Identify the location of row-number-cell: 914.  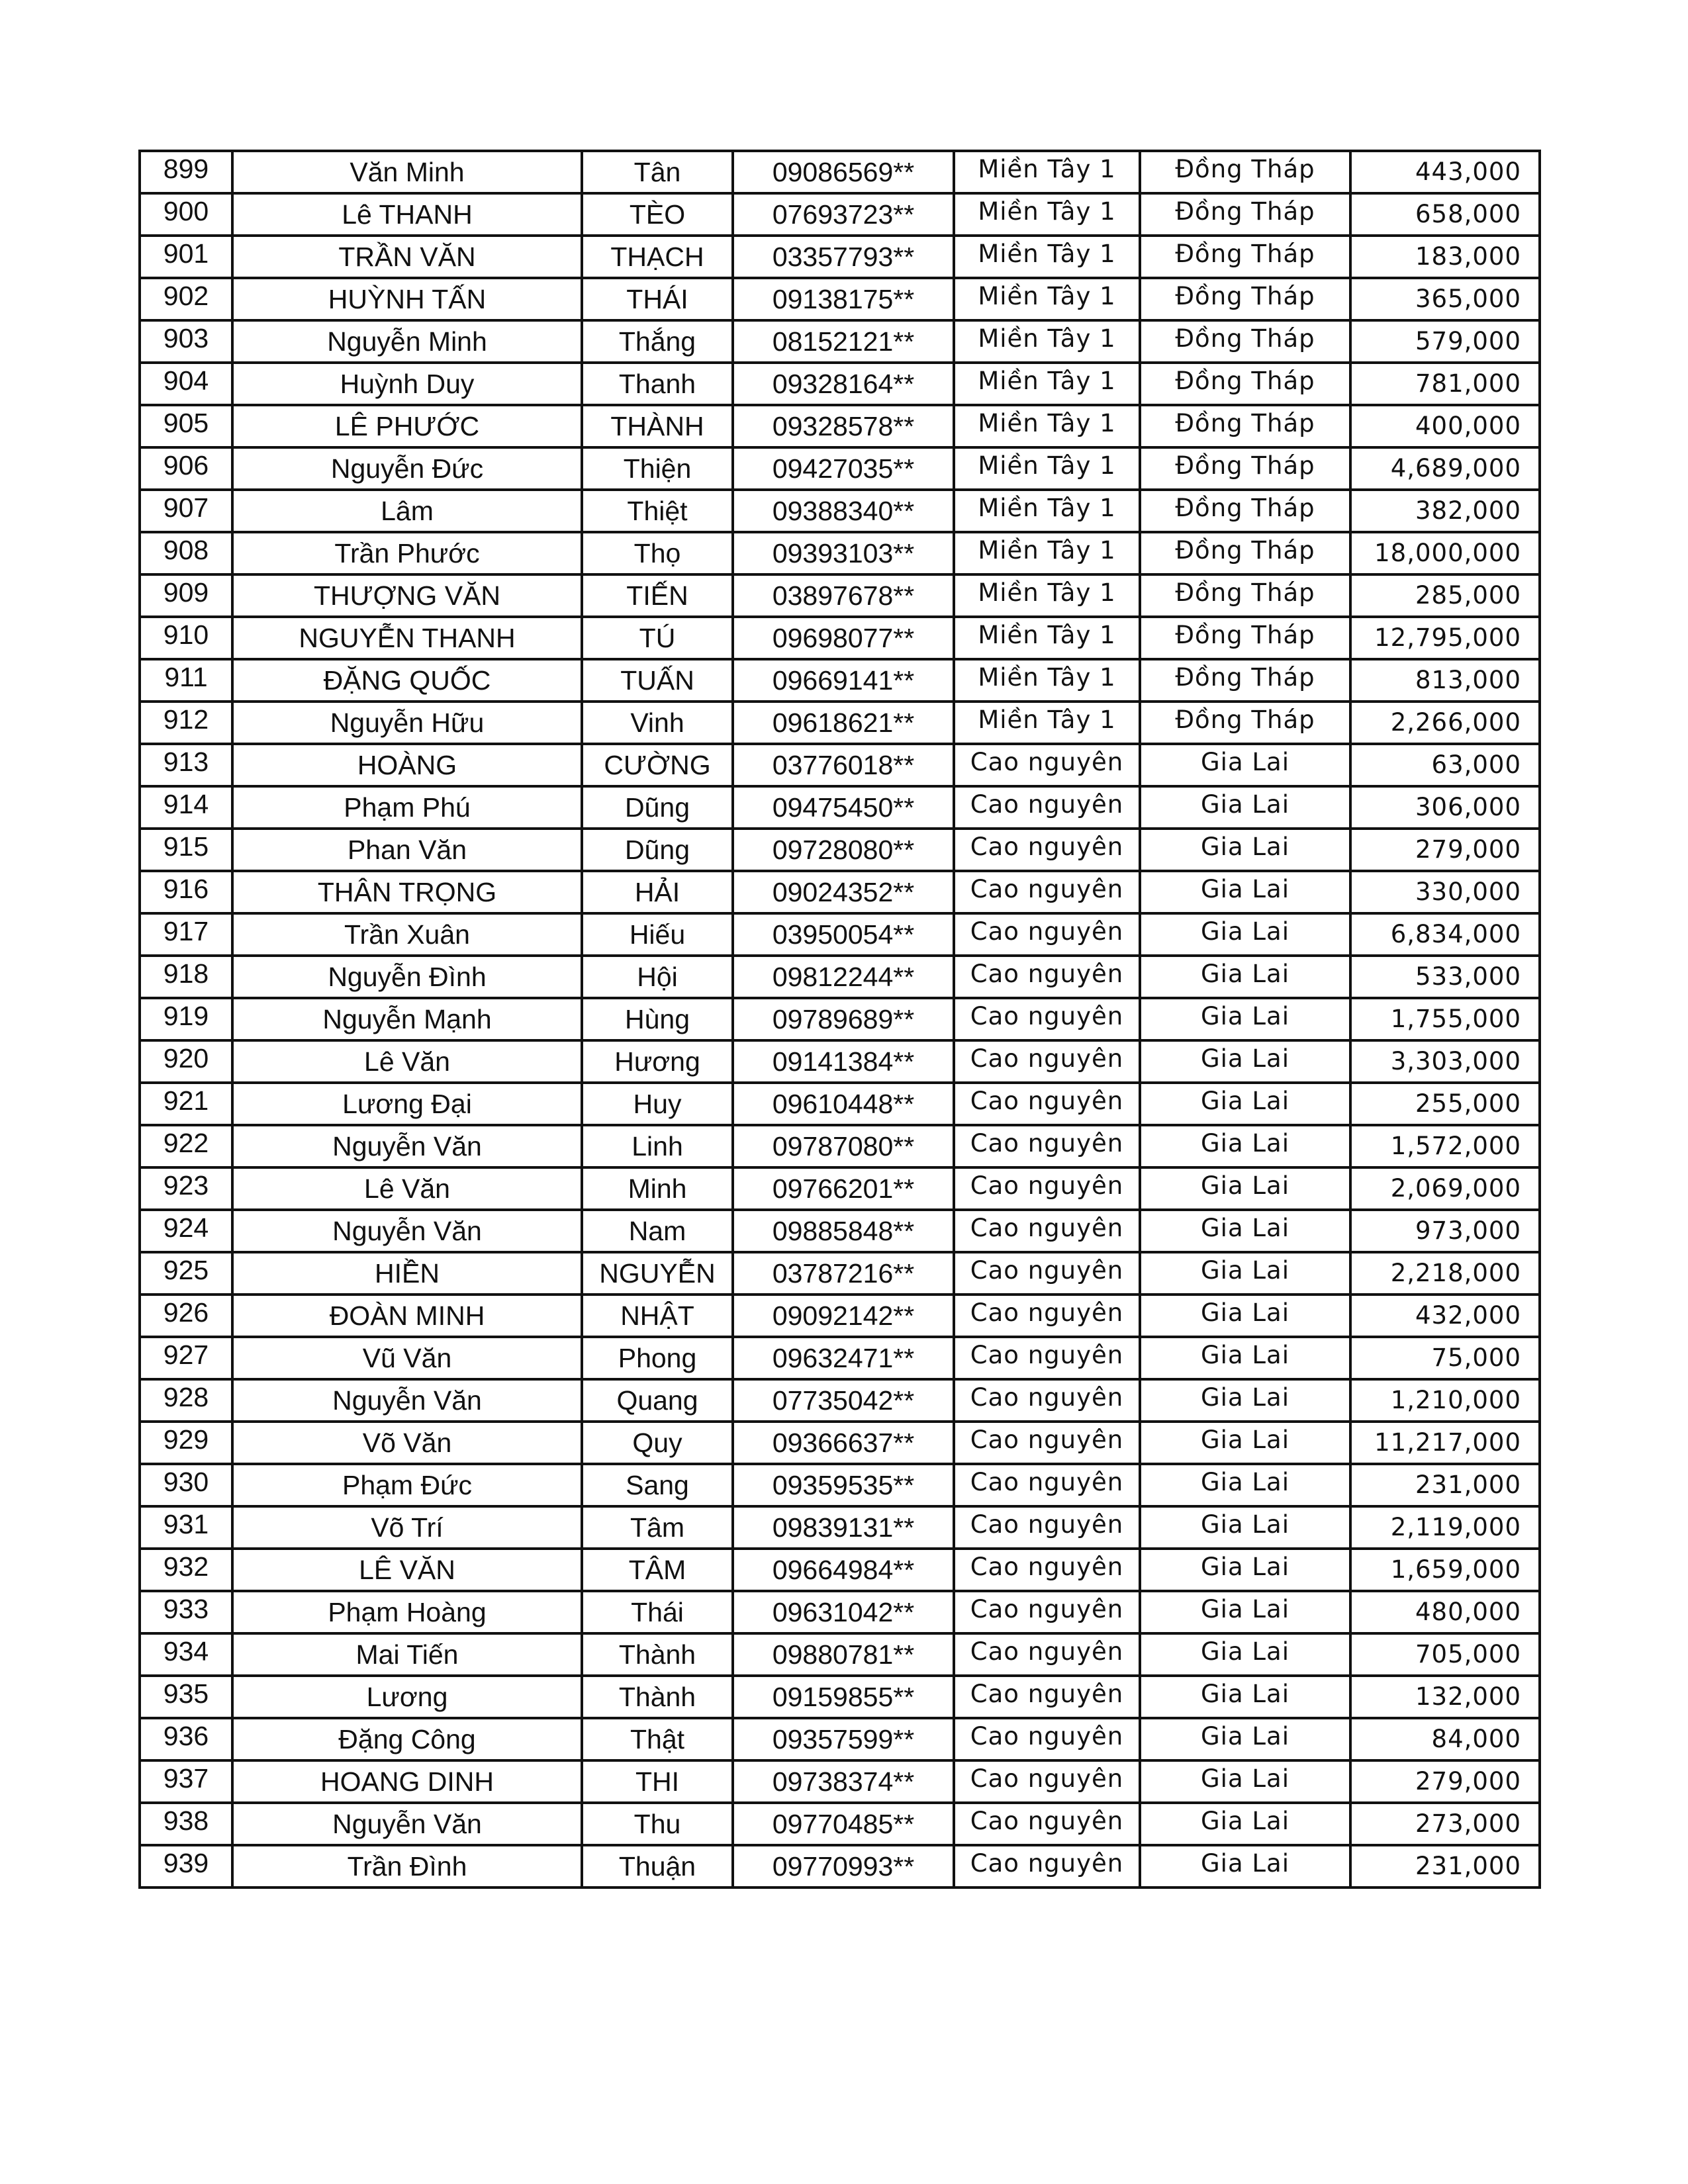
(186, 808).